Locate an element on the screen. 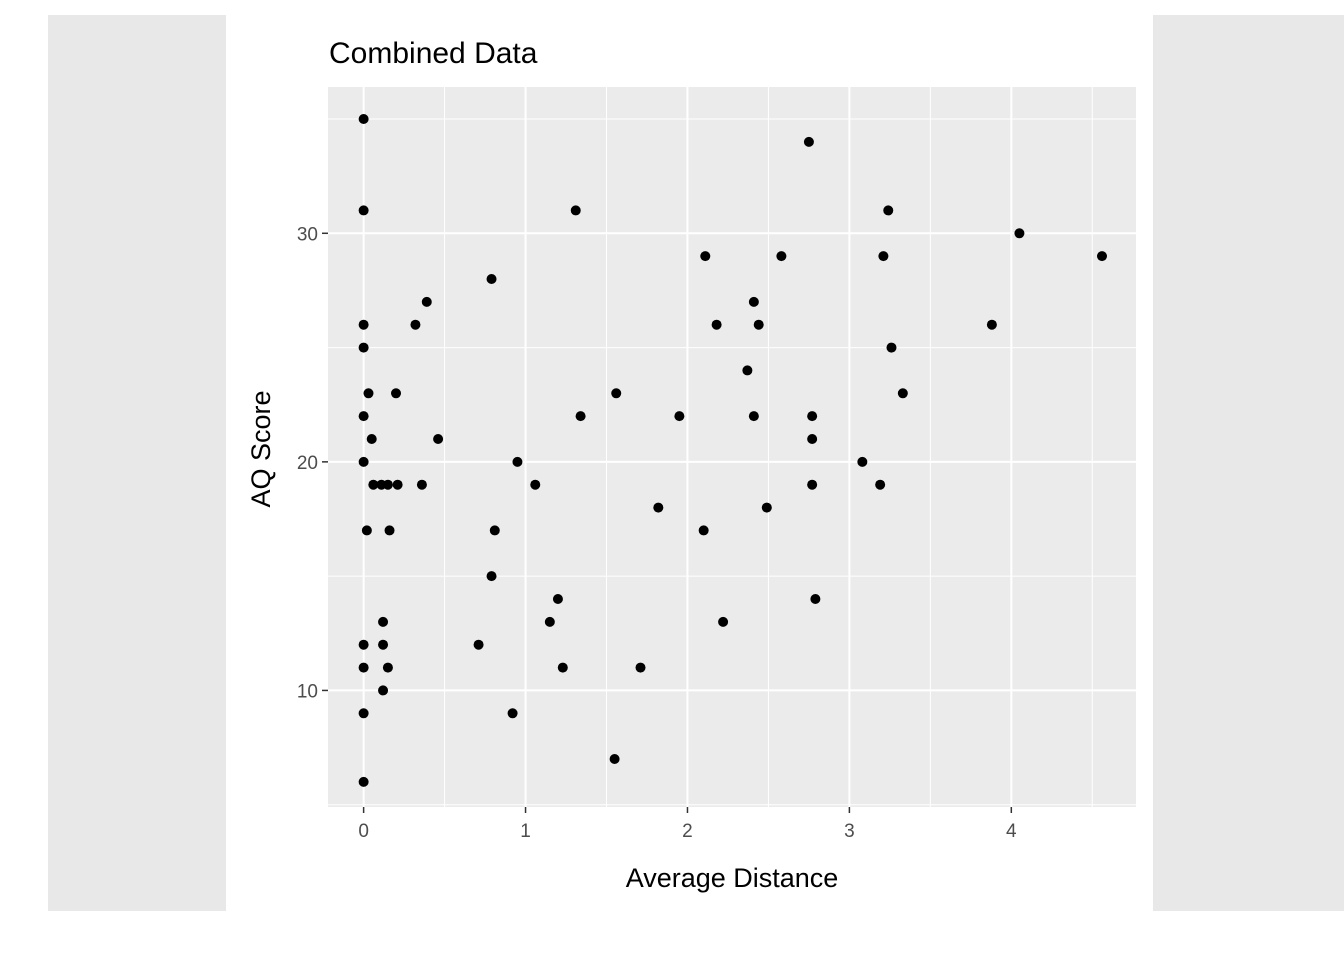  chart-title: Combined Data is located at coordinates (433, 53).